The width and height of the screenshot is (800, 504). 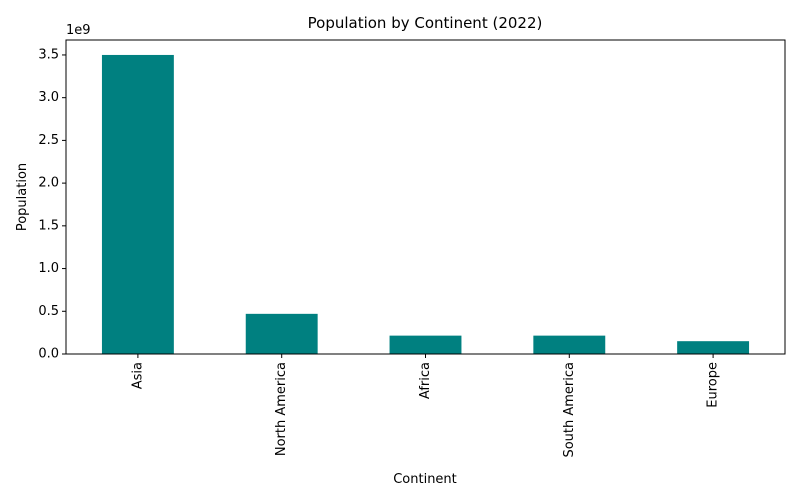 I want to click on x-tick-label: North America, so click(x=281, y=409).